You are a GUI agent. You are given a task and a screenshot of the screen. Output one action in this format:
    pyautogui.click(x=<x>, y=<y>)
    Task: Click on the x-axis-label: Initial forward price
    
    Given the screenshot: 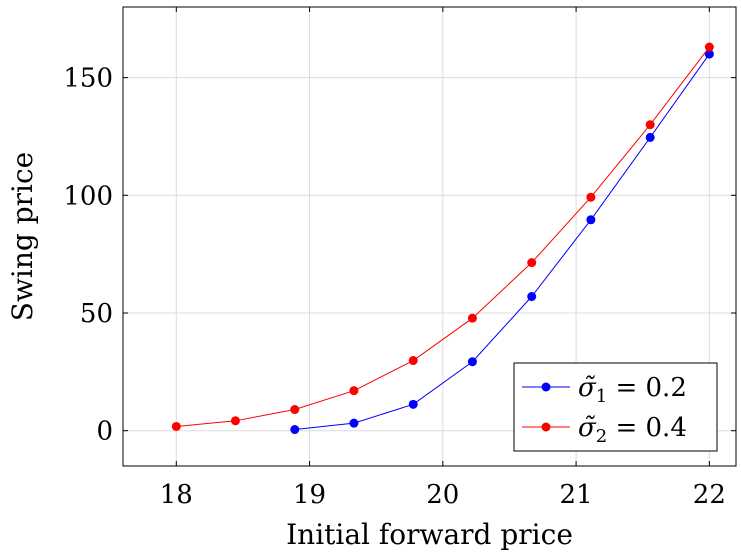 What is the action you would take?
    pyautogui.click(x=429, y=534)
    